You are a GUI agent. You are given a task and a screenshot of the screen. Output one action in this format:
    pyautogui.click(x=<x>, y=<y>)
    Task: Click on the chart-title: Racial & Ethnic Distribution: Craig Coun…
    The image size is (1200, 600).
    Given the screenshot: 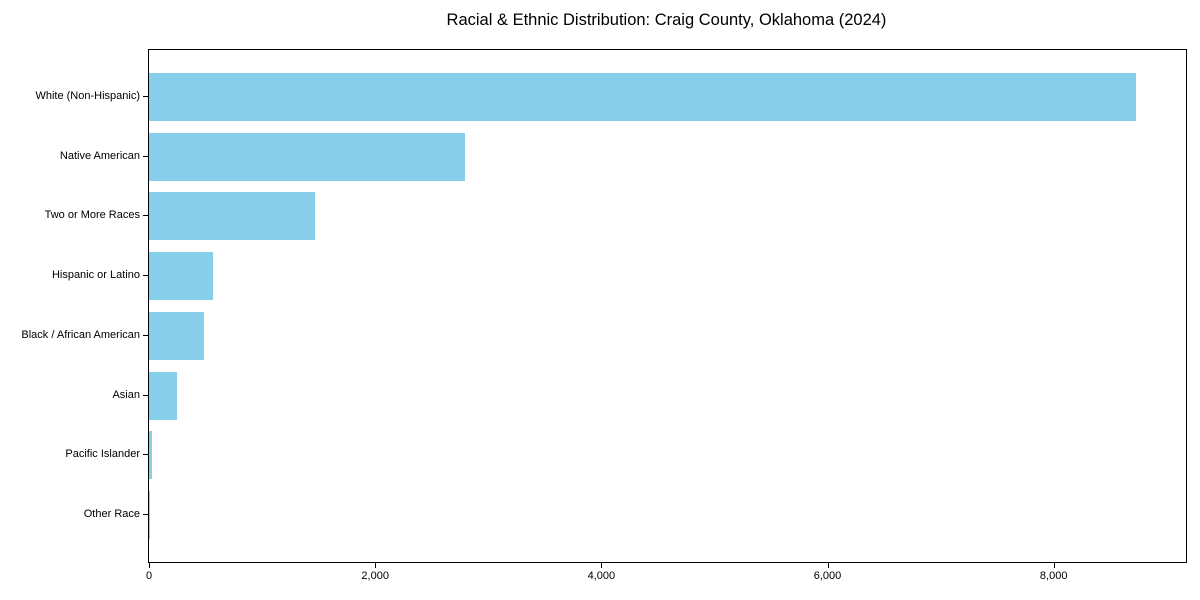 What is the action you would take?
    pyautogui.click(x=666, y=20)
    